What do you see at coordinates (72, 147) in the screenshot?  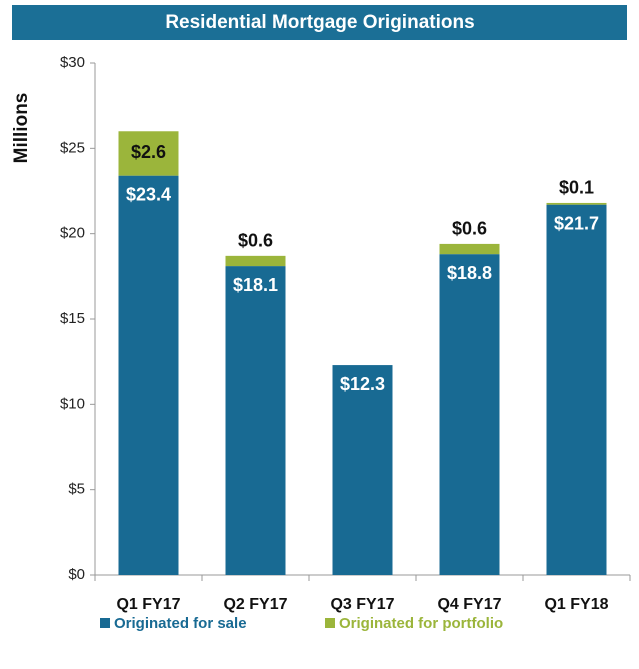 I see `y-tick-label: $25` at bounding box center [72, 147].